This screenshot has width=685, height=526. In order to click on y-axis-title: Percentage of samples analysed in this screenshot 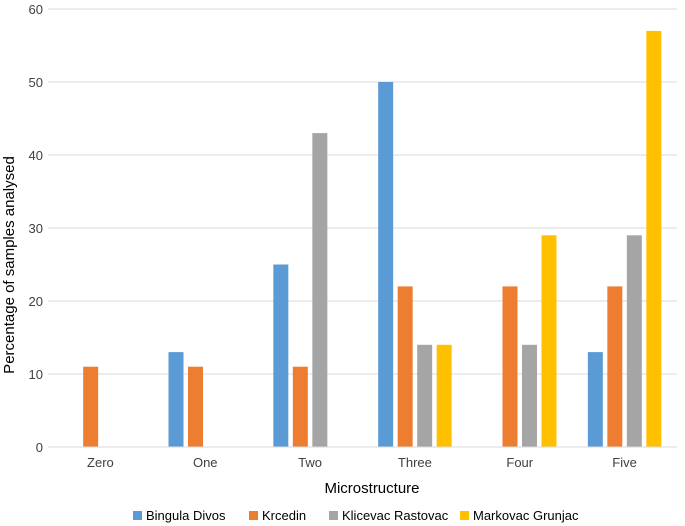, I will do `click(9, 265)`.